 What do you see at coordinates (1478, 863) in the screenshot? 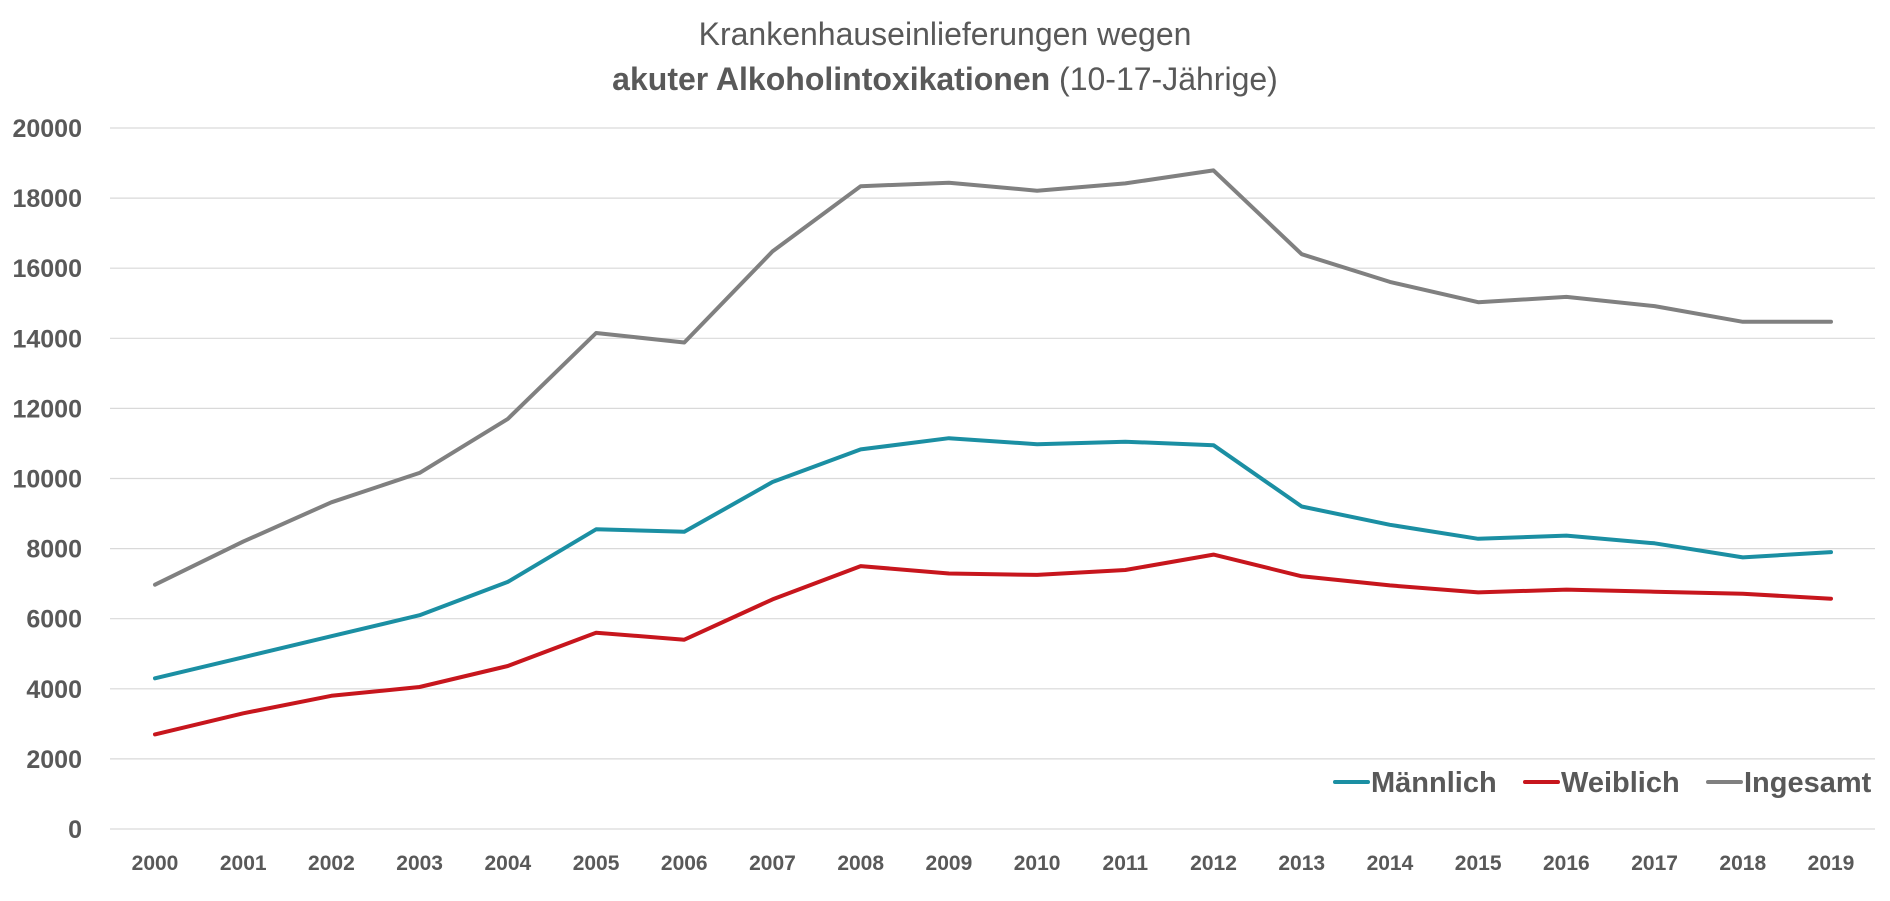
I see `x-tick-label: 2015` at bounding box center [1478, 863].